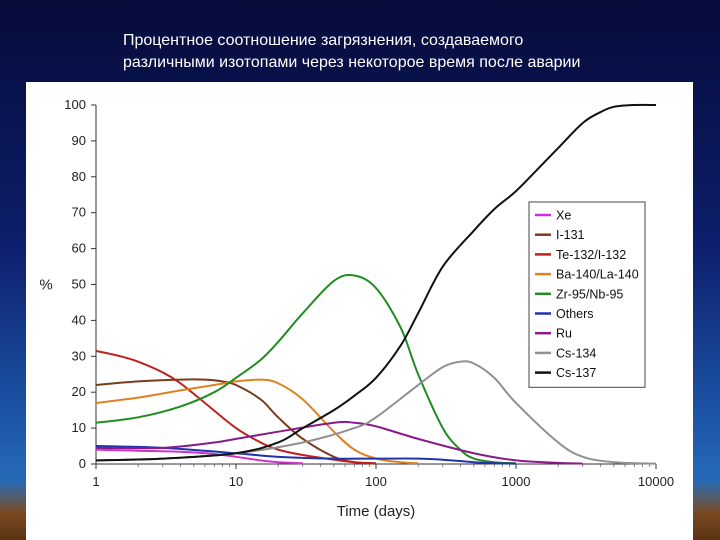 This screenshot has width=720, height=540. What do you see at coordinates (79, 391) in the screenshot?
I see `y-tick-label: 20` at bounding box center [79, 391].